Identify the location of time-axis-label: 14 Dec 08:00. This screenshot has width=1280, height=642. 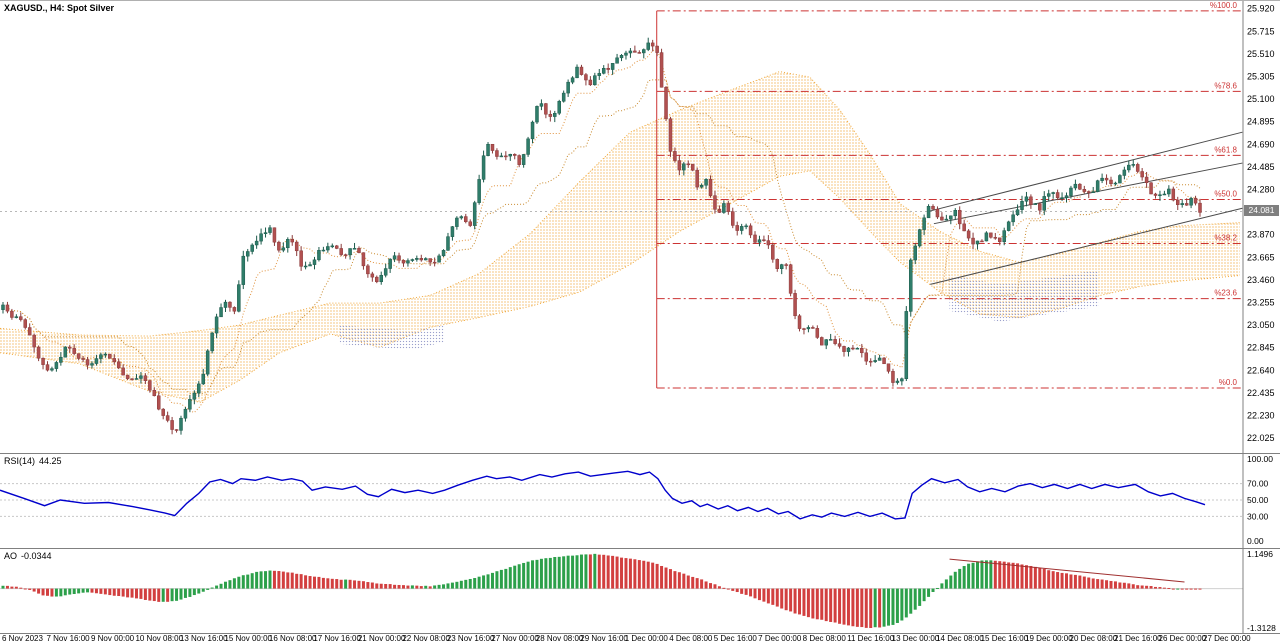
(960, 638).